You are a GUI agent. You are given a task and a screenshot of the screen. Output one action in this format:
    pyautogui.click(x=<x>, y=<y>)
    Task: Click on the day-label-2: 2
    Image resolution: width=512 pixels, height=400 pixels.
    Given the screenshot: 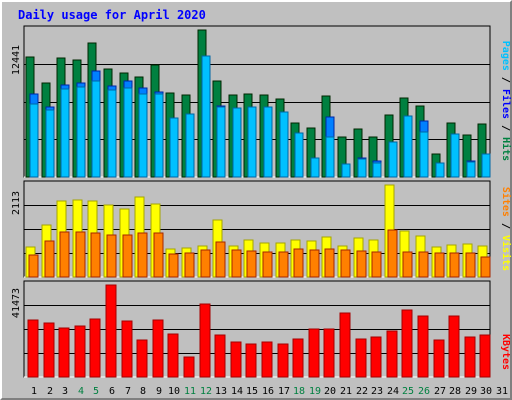 What is the action you would take?
    pyautogui.click(x=50, y=391)
    